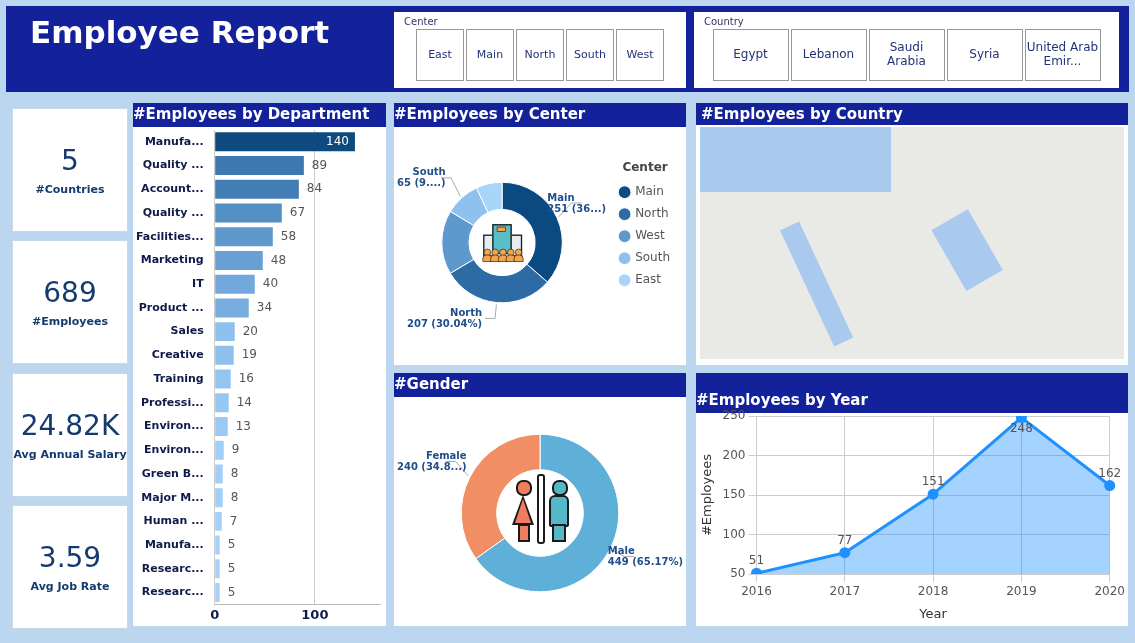 The width and height of the screenshot is (1135, 643). Describe the element at coordinates (845, 539) in the screenshot. I see `data-label: 77` at that location.